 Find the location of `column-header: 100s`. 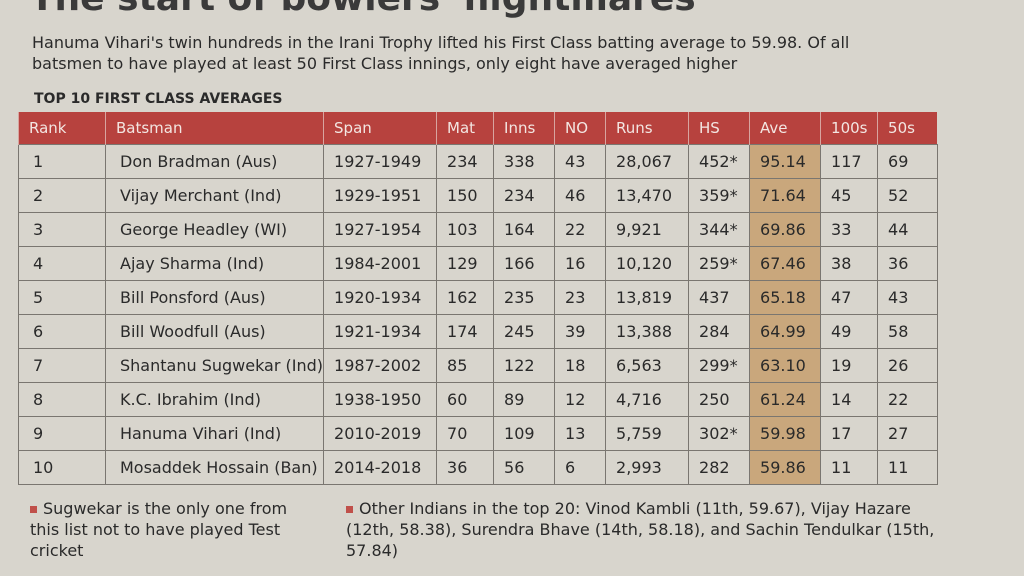

column-header: 100s is located at coordinates (849, 128).